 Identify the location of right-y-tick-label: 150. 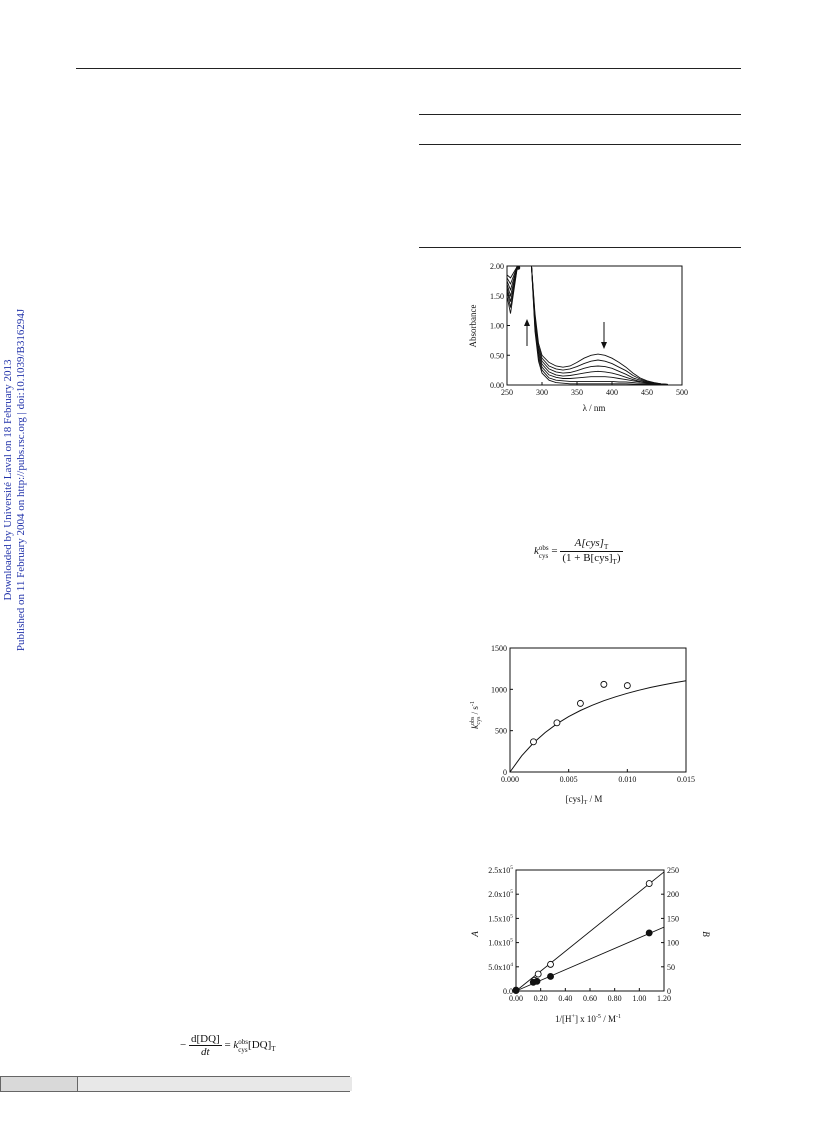
(673, 918).